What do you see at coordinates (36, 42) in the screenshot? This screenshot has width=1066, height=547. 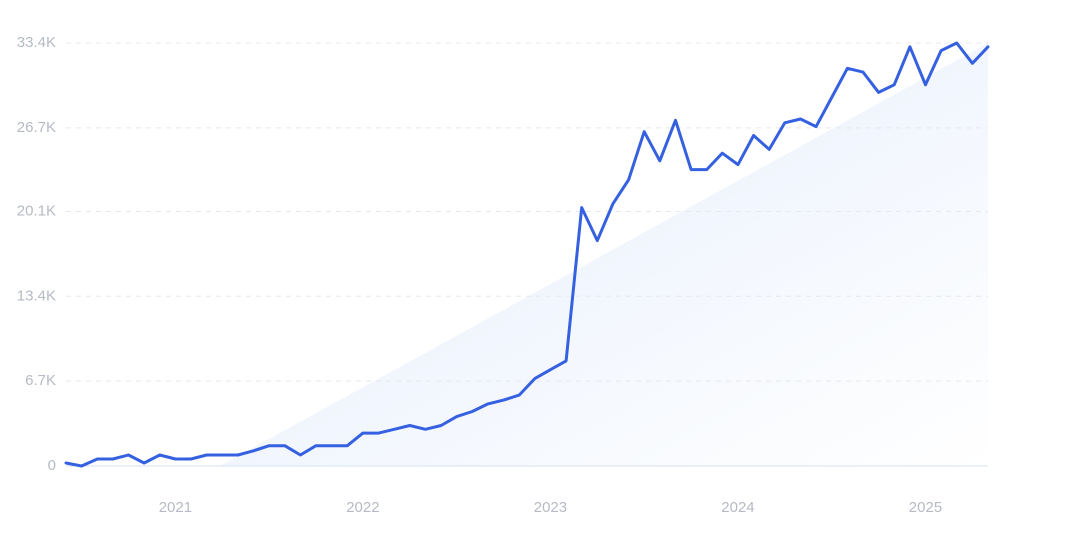 I see `y-tick-label: 33.4K` at bounding box center [36, 42].